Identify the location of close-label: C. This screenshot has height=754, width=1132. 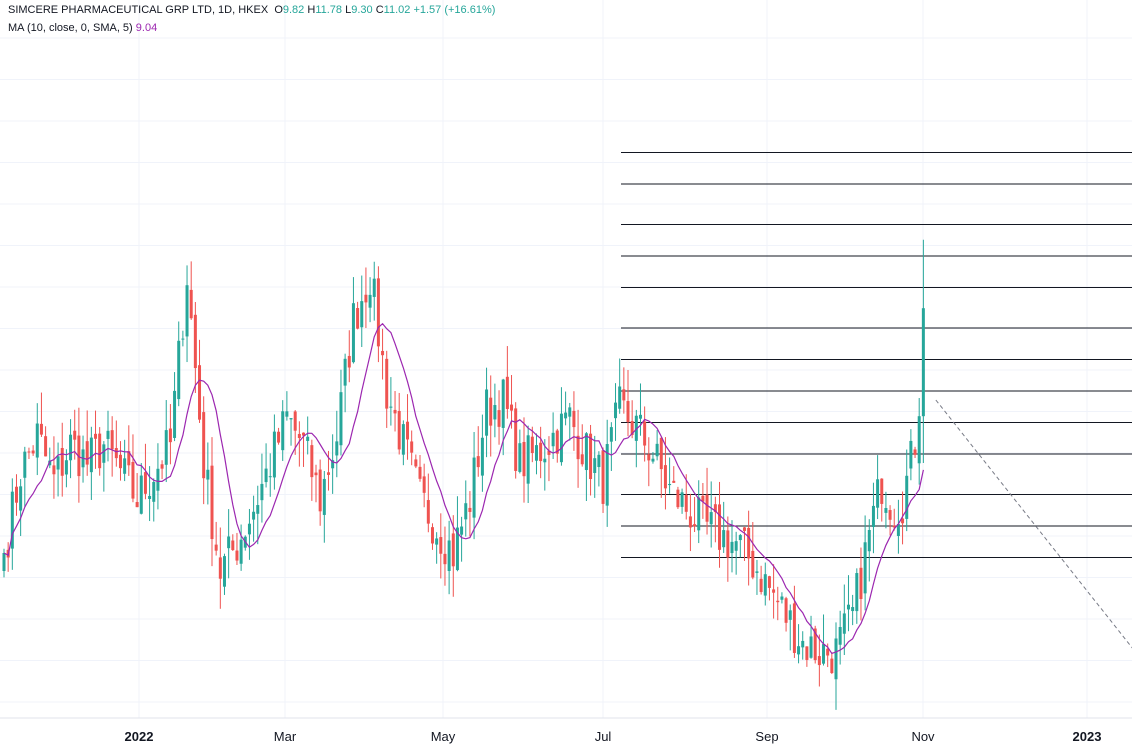
(379, 10).